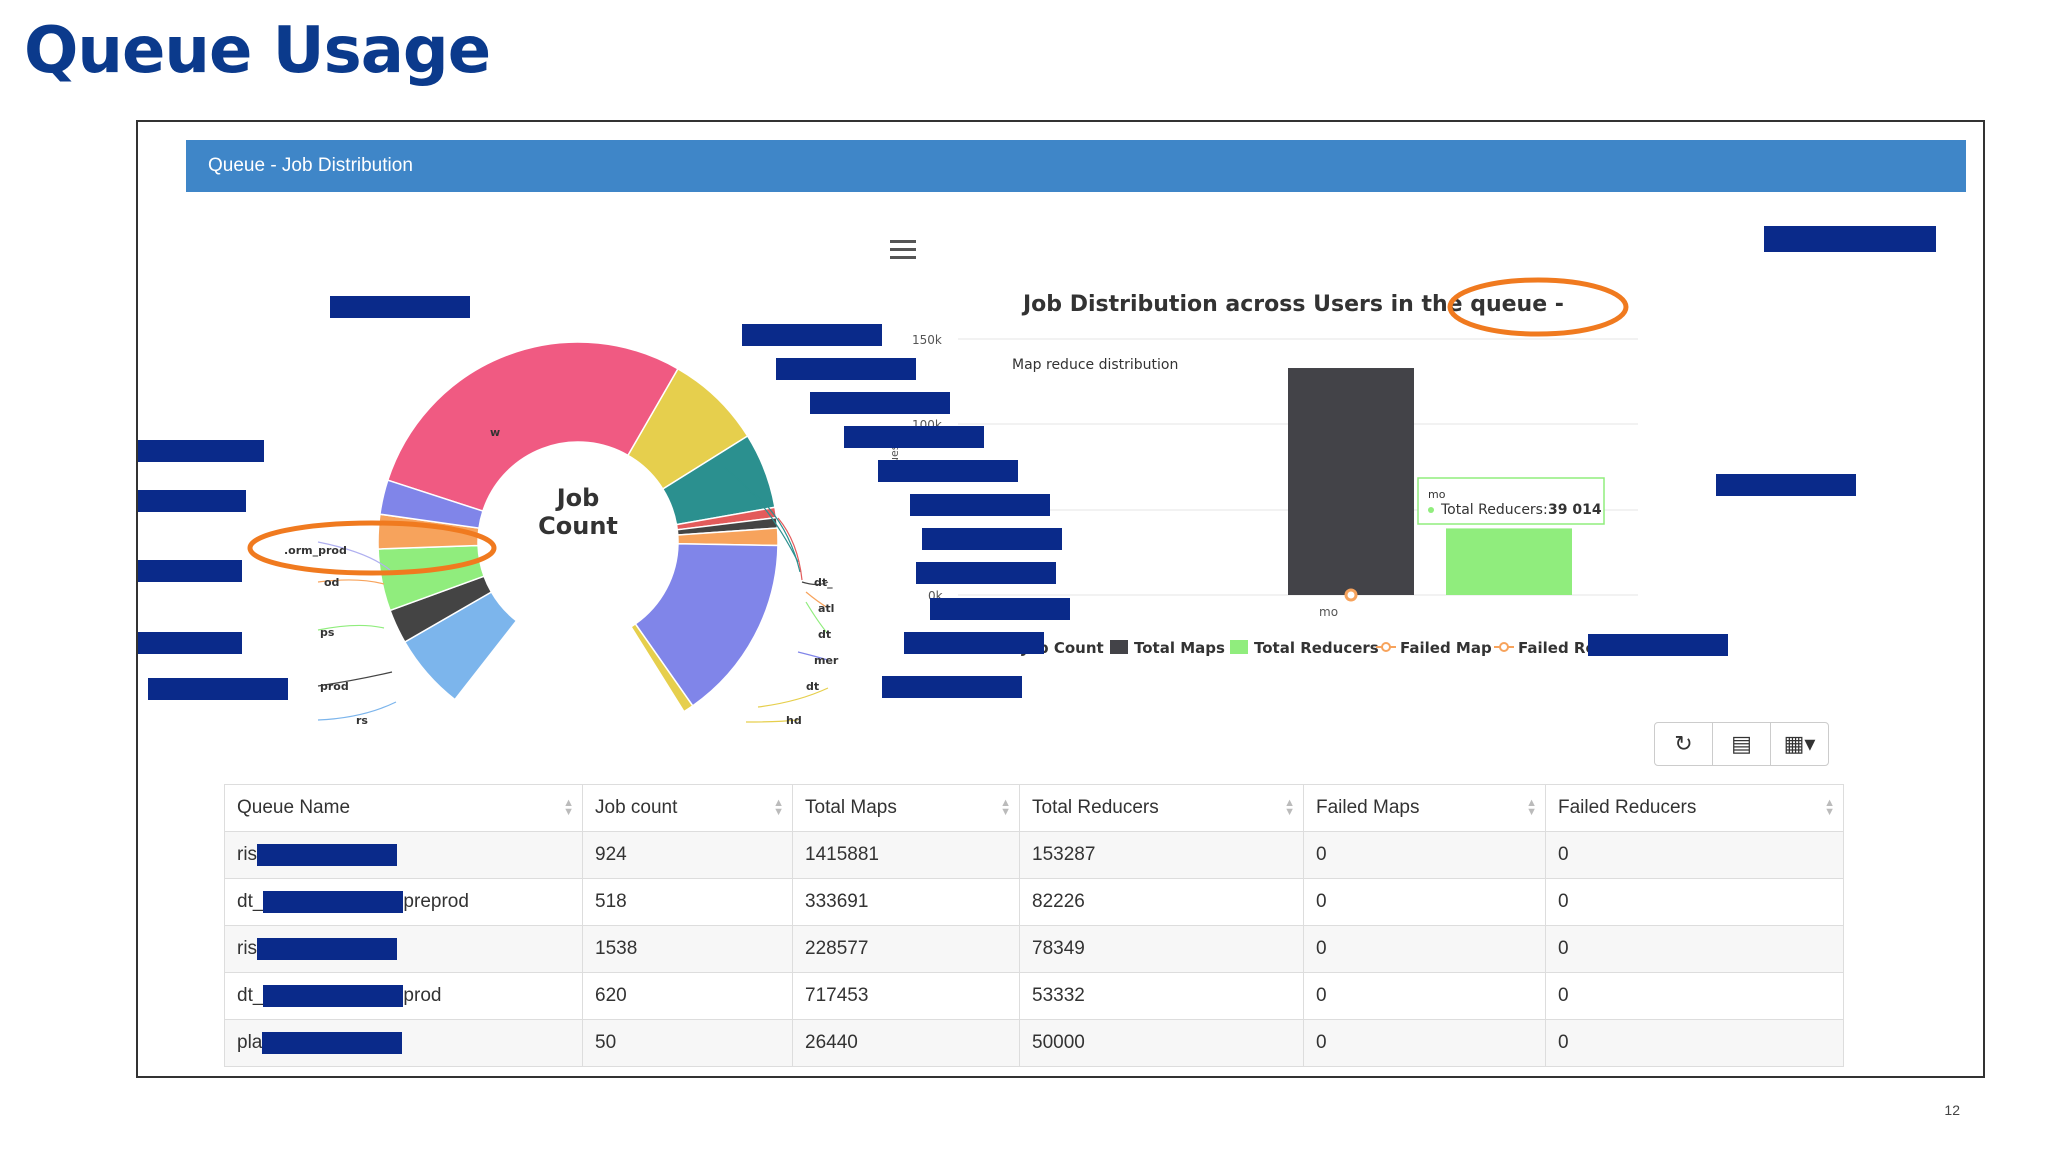 The image size is (2048, 1152). What do you see at coordinates (315, 550) in the screenshot?
I see `donut-label-fragment: .orm_prod` at bounding box center [315, 550].